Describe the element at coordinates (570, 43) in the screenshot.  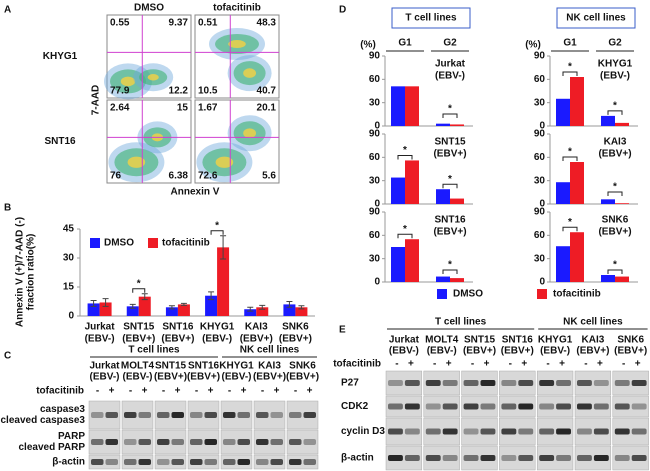
I see `column-header: G1` at that location.